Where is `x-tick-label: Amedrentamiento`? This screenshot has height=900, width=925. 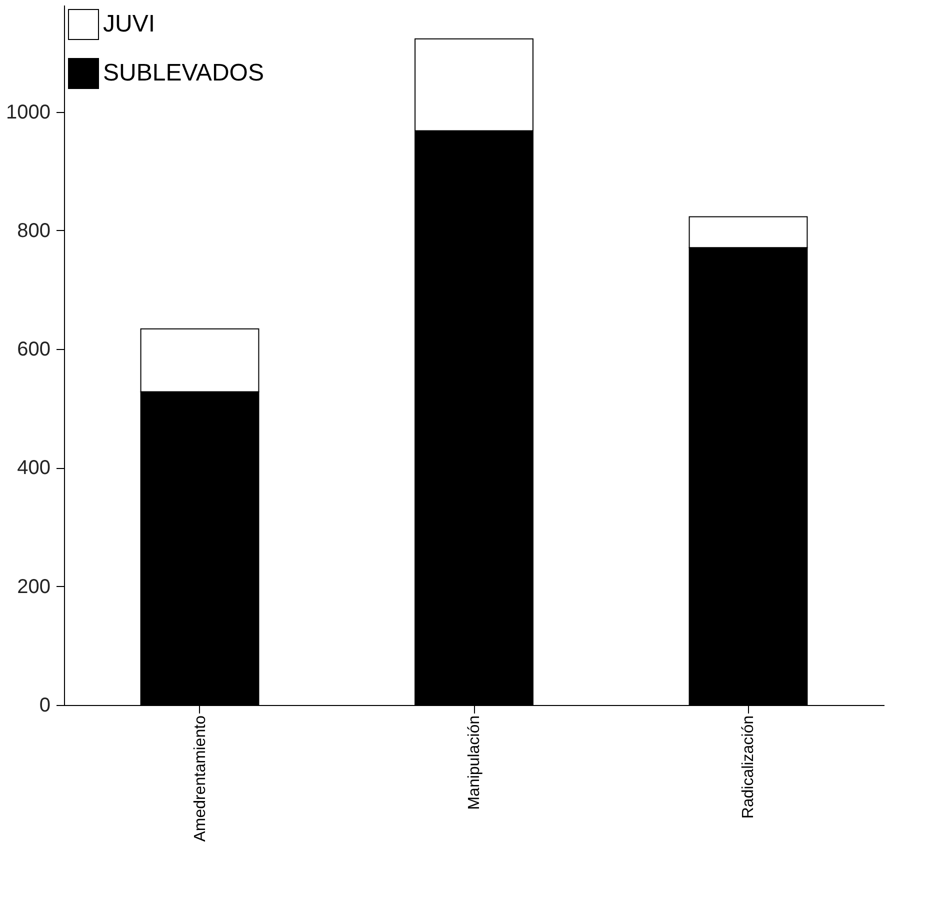
x-tick-label: Amedrentamiento is located at coordinates (200, 778).